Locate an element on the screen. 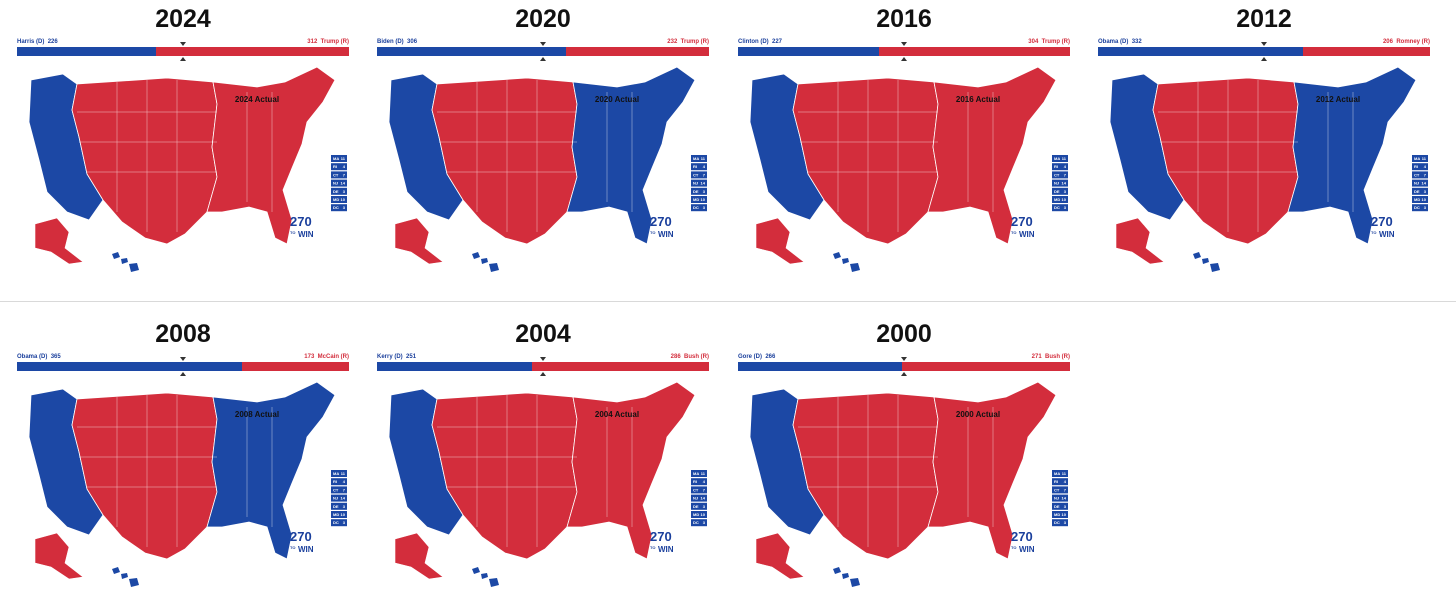  rep-electoral-votes: 271 is located at coordinates (1036, 357).